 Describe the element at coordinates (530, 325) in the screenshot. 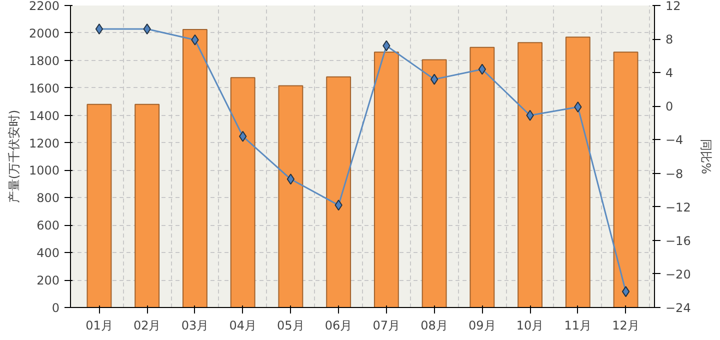

I see `x-tick-label: 10月` at that location.